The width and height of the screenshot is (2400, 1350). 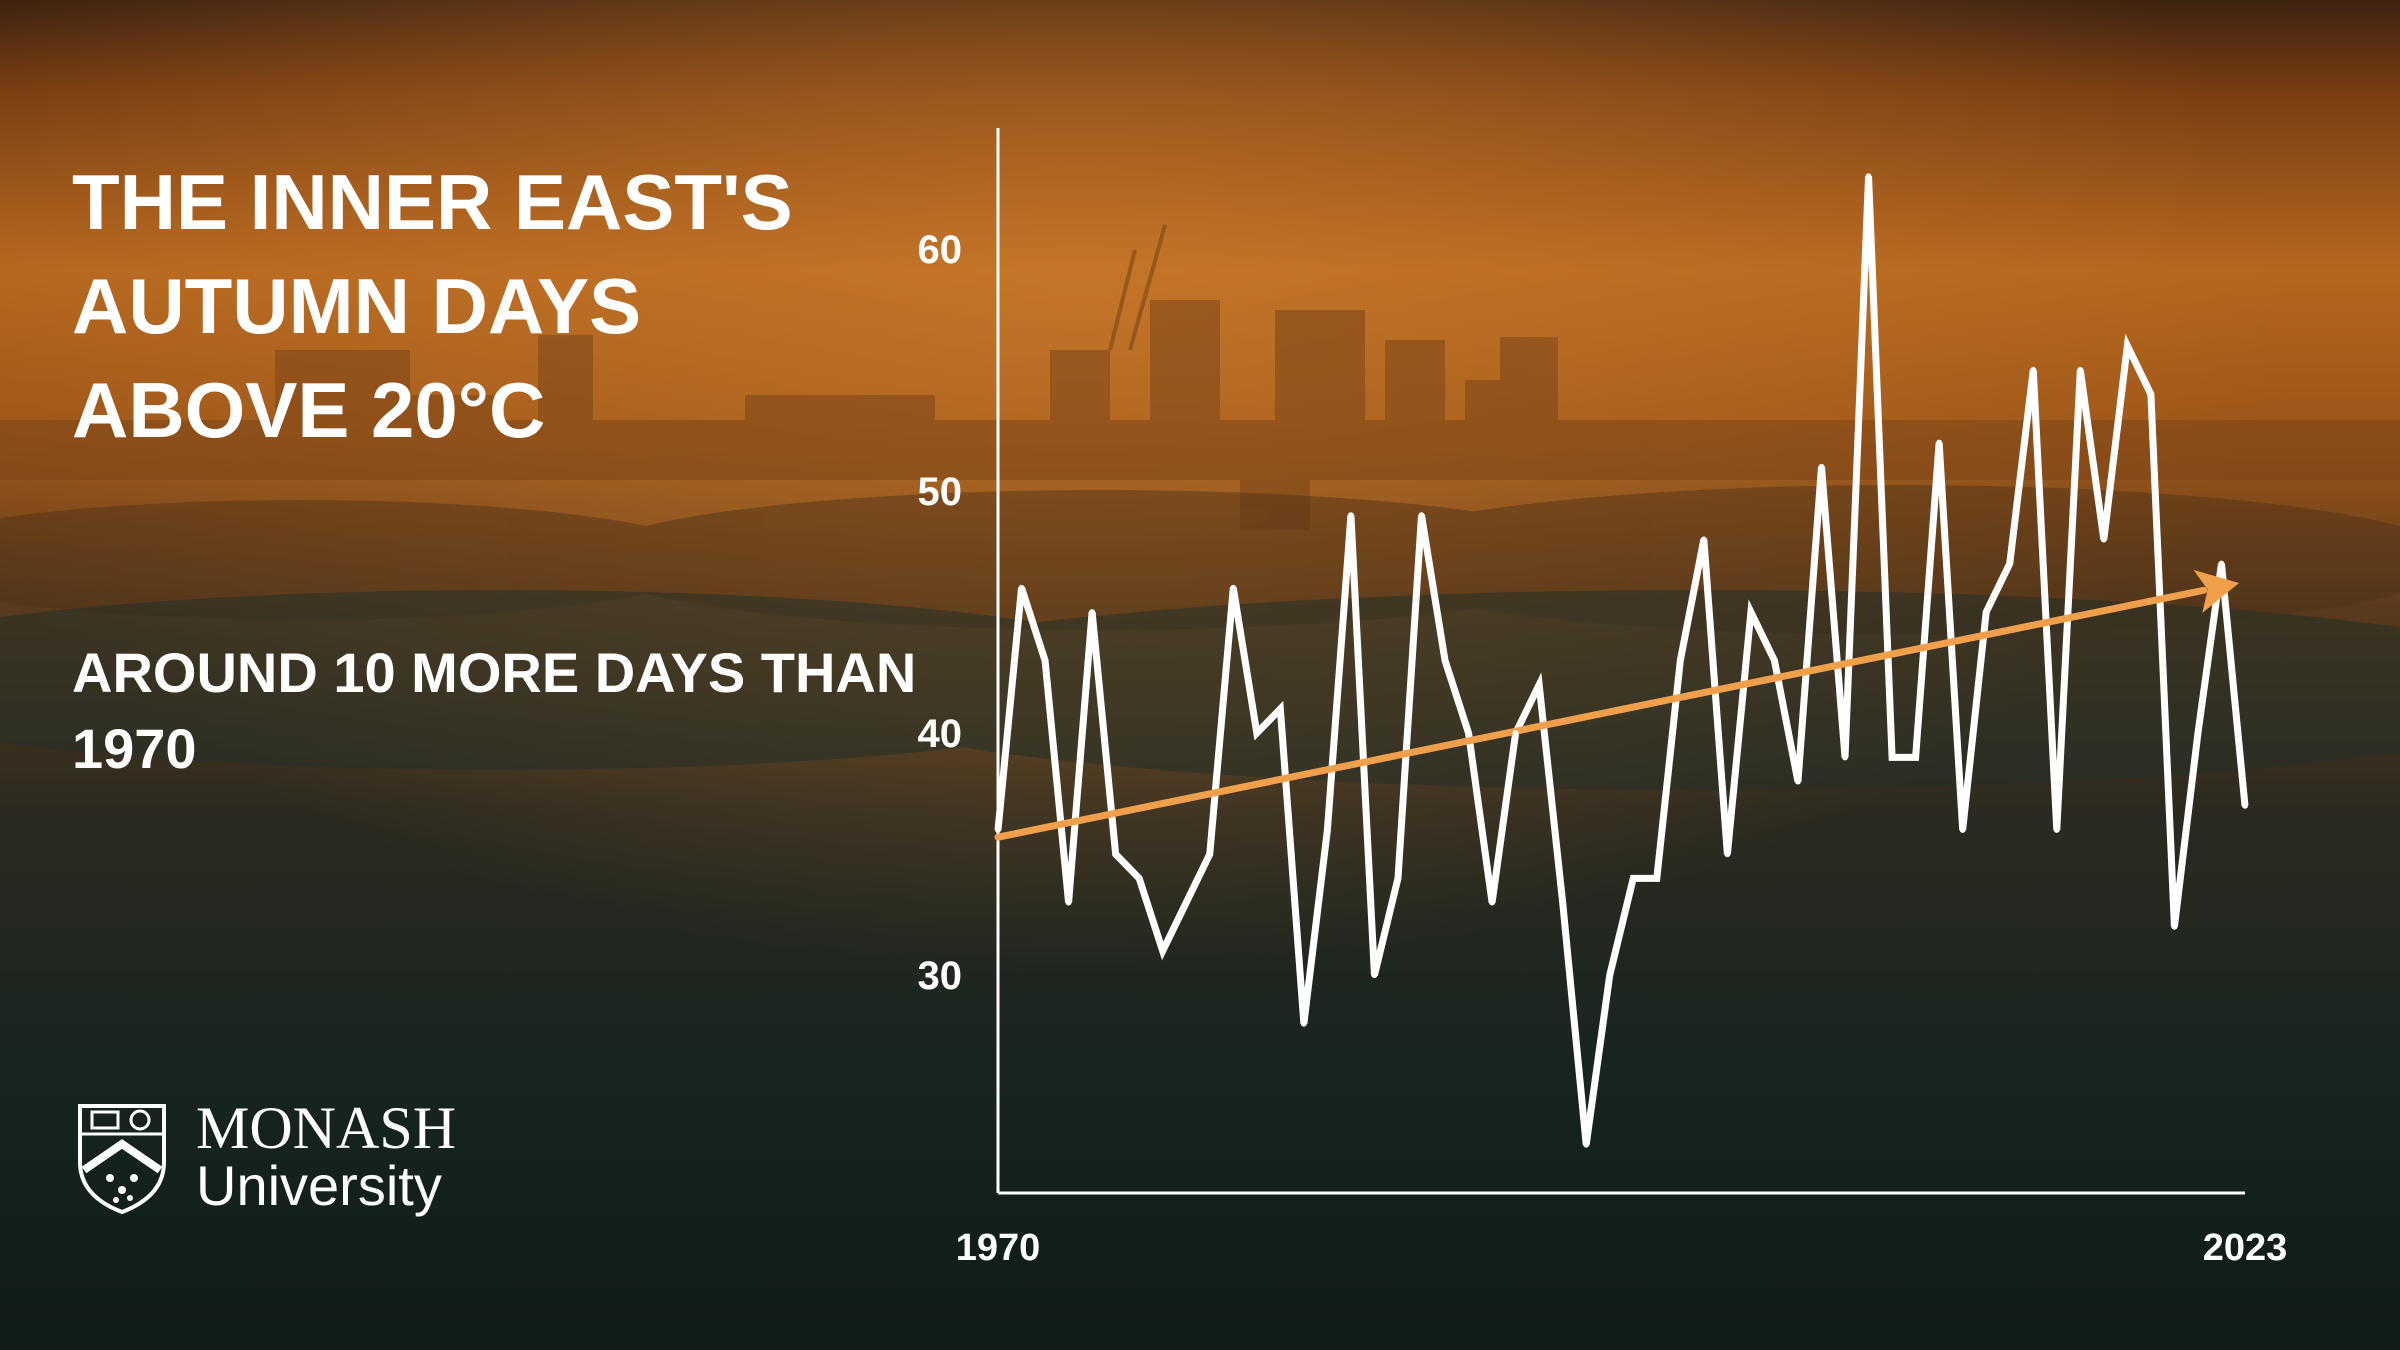 What do you see at coordinates (2245, 1248) in the screenshot?
I see `x-tick-label: 2023` at bounding box center [2245, 1248].